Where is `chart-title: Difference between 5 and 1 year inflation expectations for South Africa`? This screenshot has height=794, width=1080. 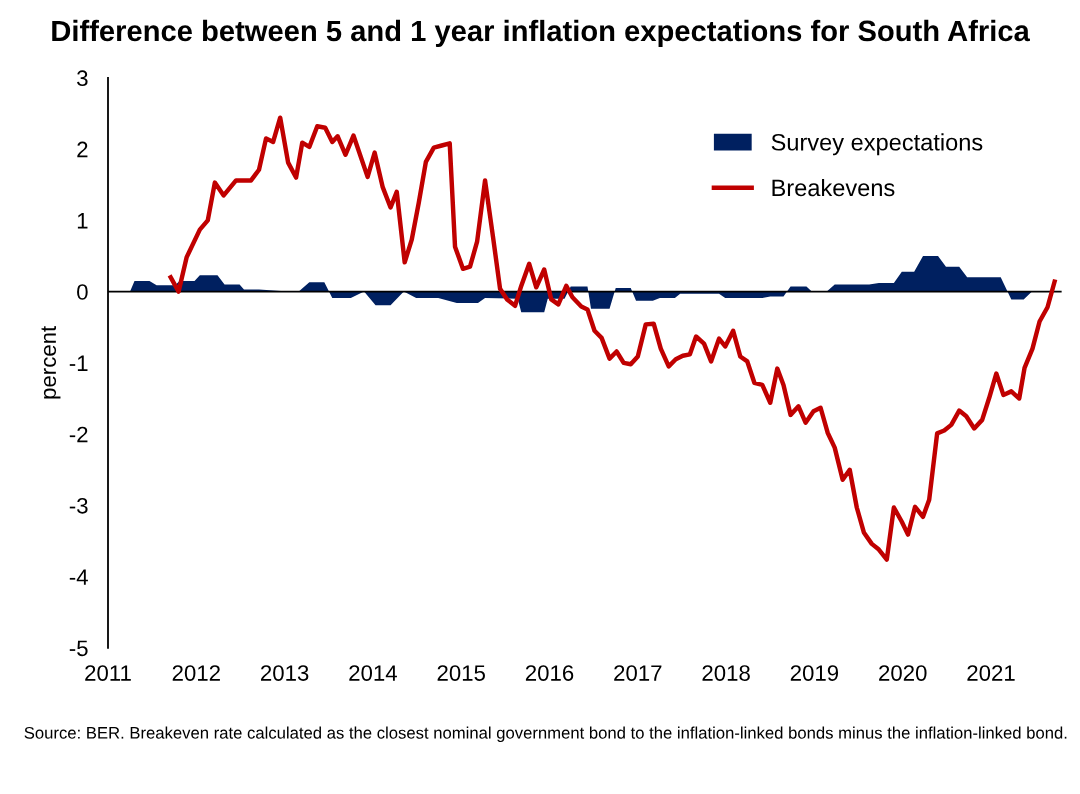 chart-title: Difference between 5 and 1 year inflation expectations for South Africa is located at coordinates (541, 33).